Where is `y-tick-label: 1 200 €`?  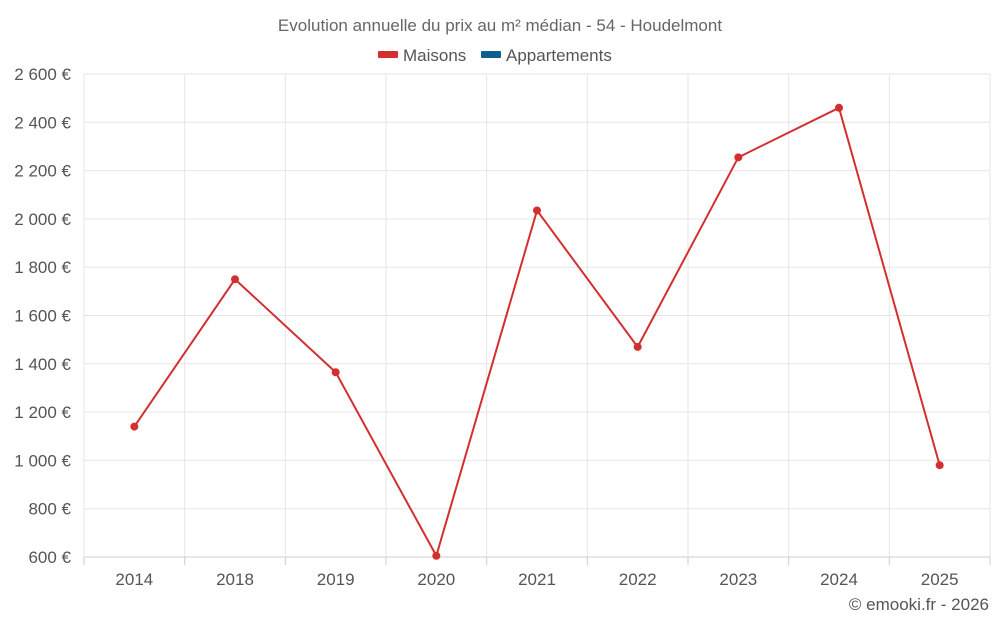 y-tick-label: 1 200 € is located at coordinates (42, 412).